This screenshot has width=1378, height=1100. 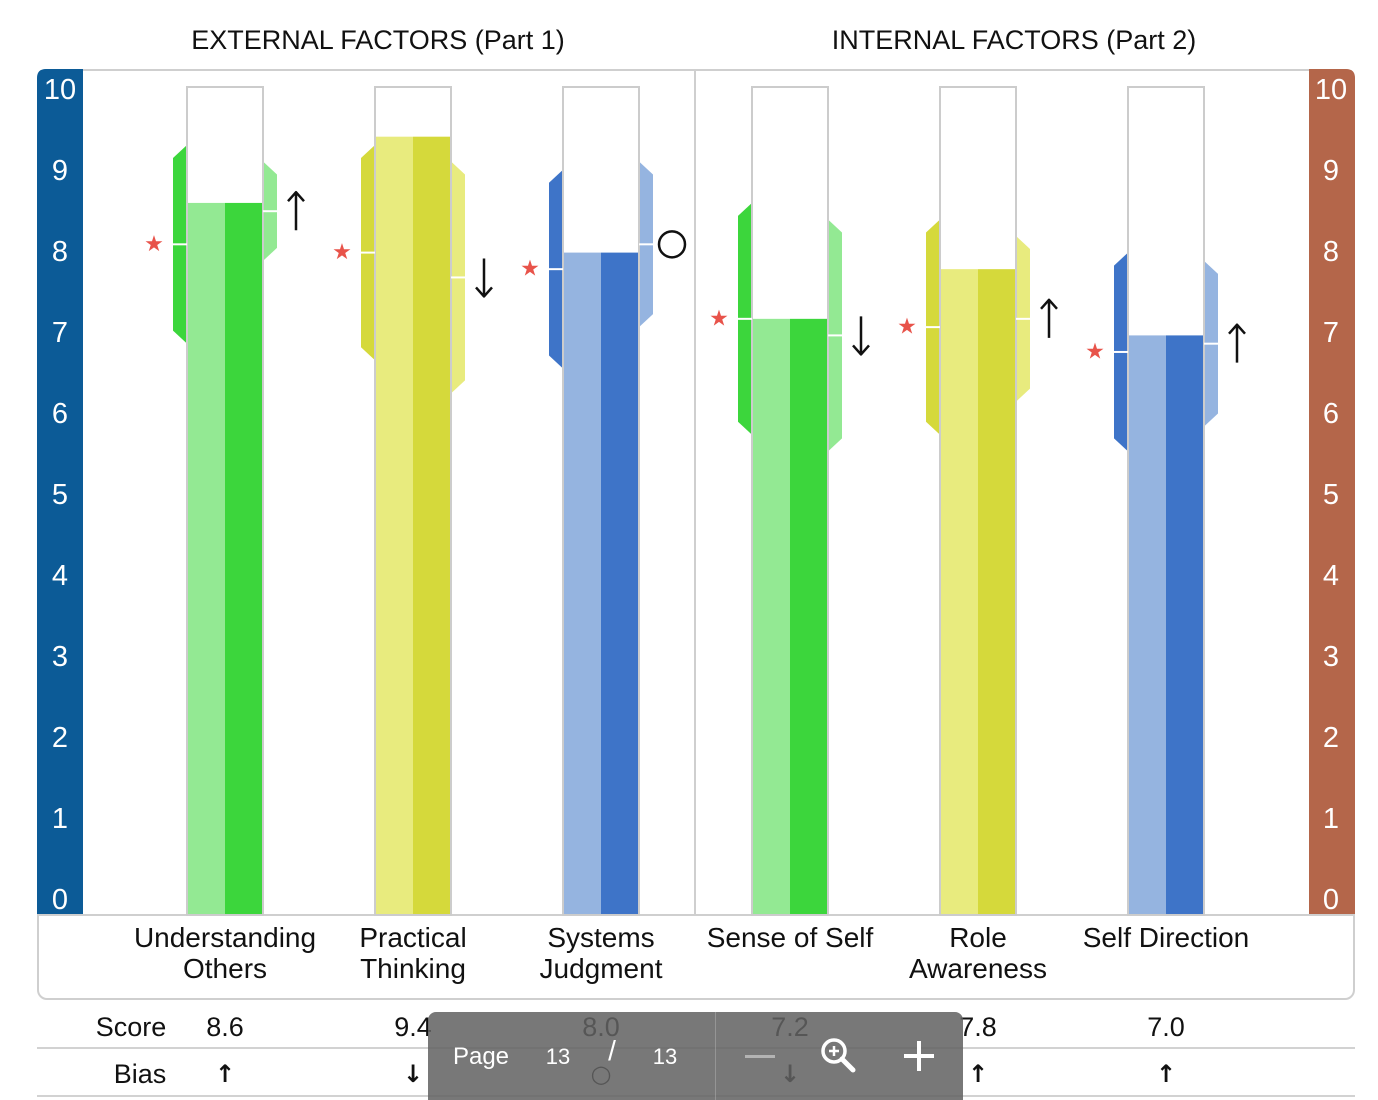 What do you see at coordinates (1331, 252) in the screenshot?
I see `right-axis-tick-label: 8` at bounding box center [1331, 252].